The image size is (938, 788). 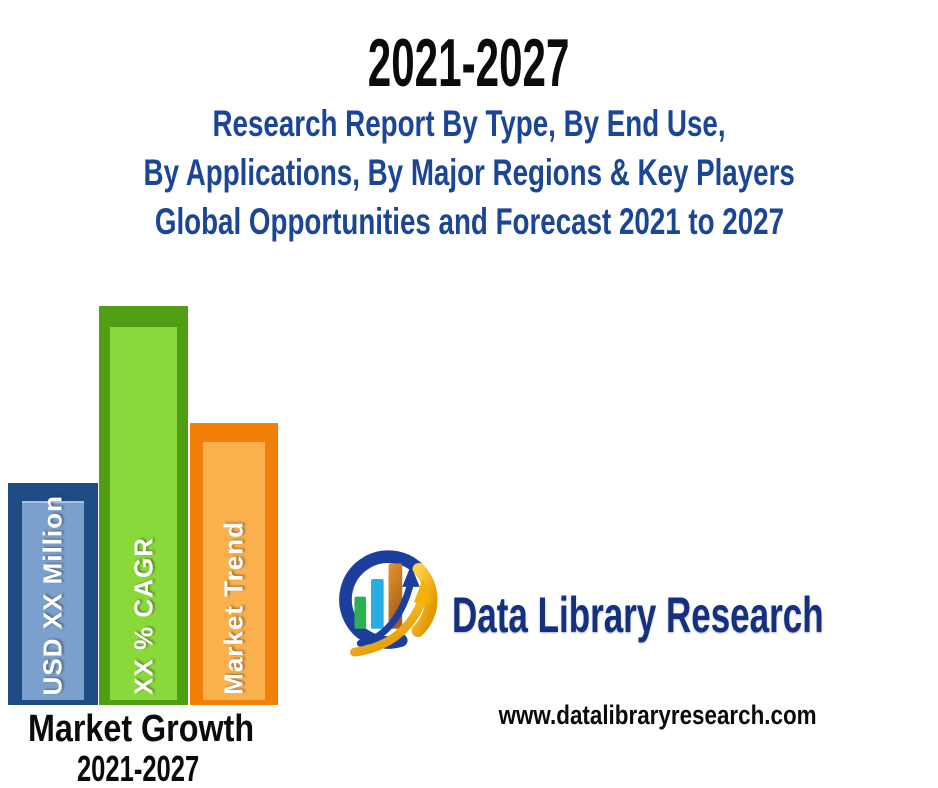 I want to click on bar-cagr: XX % CAGR, so click(x=143, y=505).